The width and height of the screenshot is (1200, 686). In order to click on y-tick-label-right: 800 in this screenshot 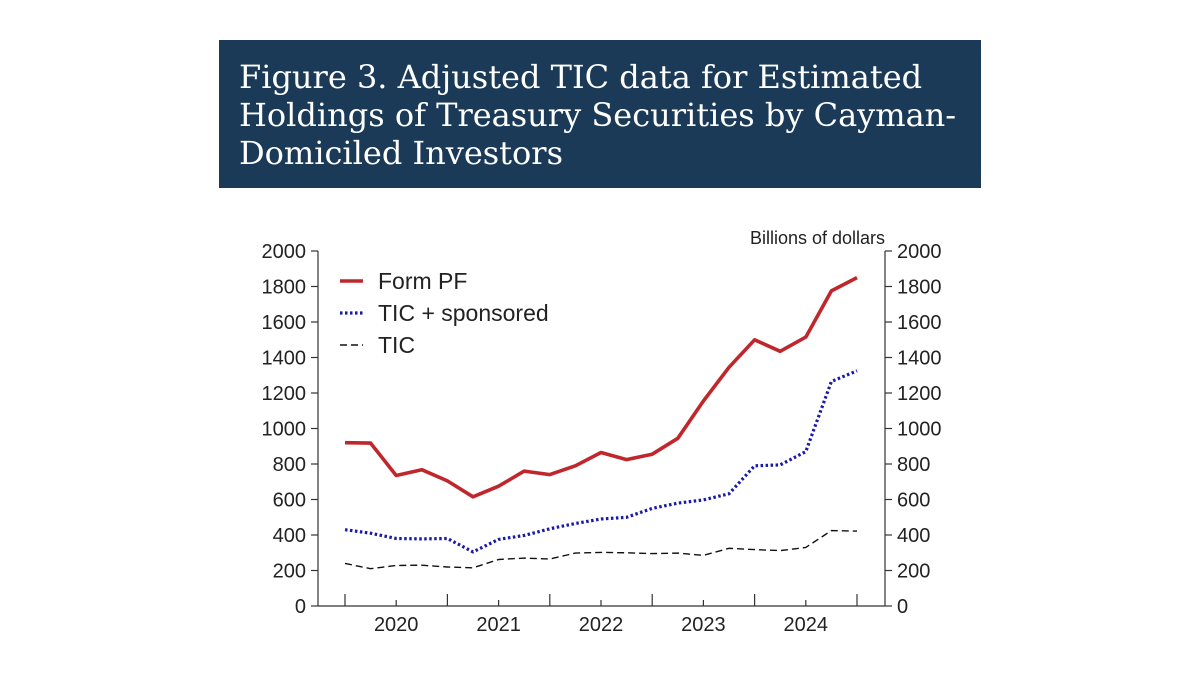, I will do `click(913, 465)`.